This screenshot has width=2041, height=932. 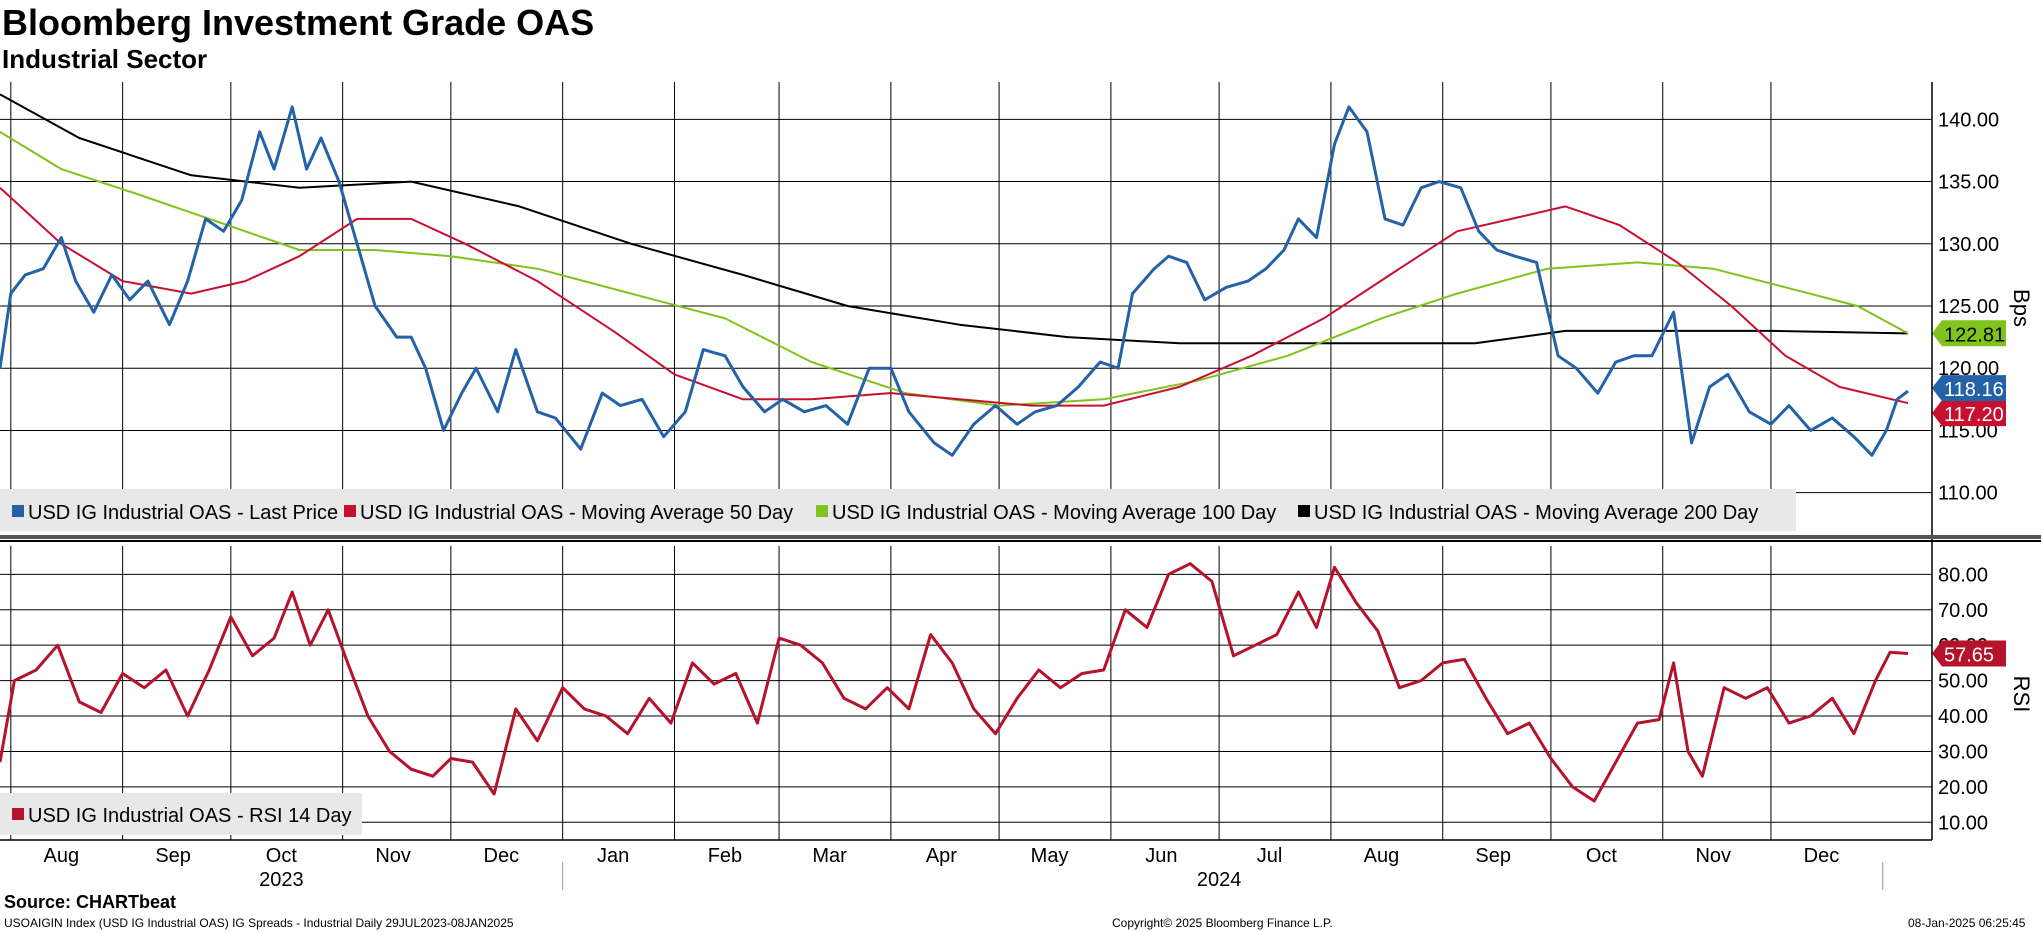 What do you see at coordinates (1222, 923) in the screenshot?
I see `footer-copyright: Copyright© 2025 Bloomberg Finance L.P.` at bounding box center [1222, 923].